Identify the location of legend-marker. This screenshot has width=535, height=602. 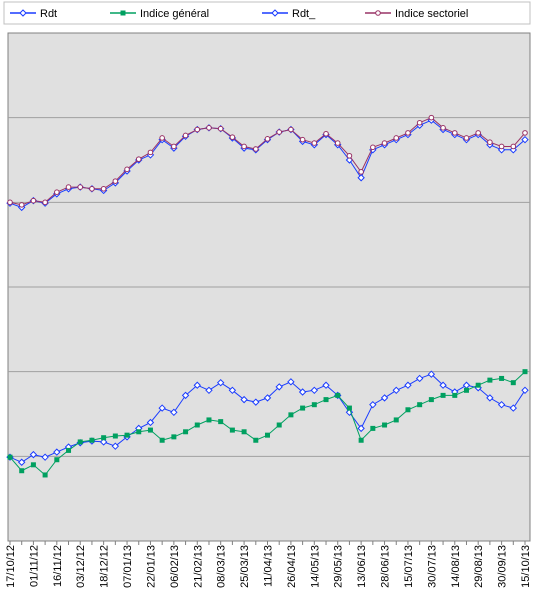
(378, 13).